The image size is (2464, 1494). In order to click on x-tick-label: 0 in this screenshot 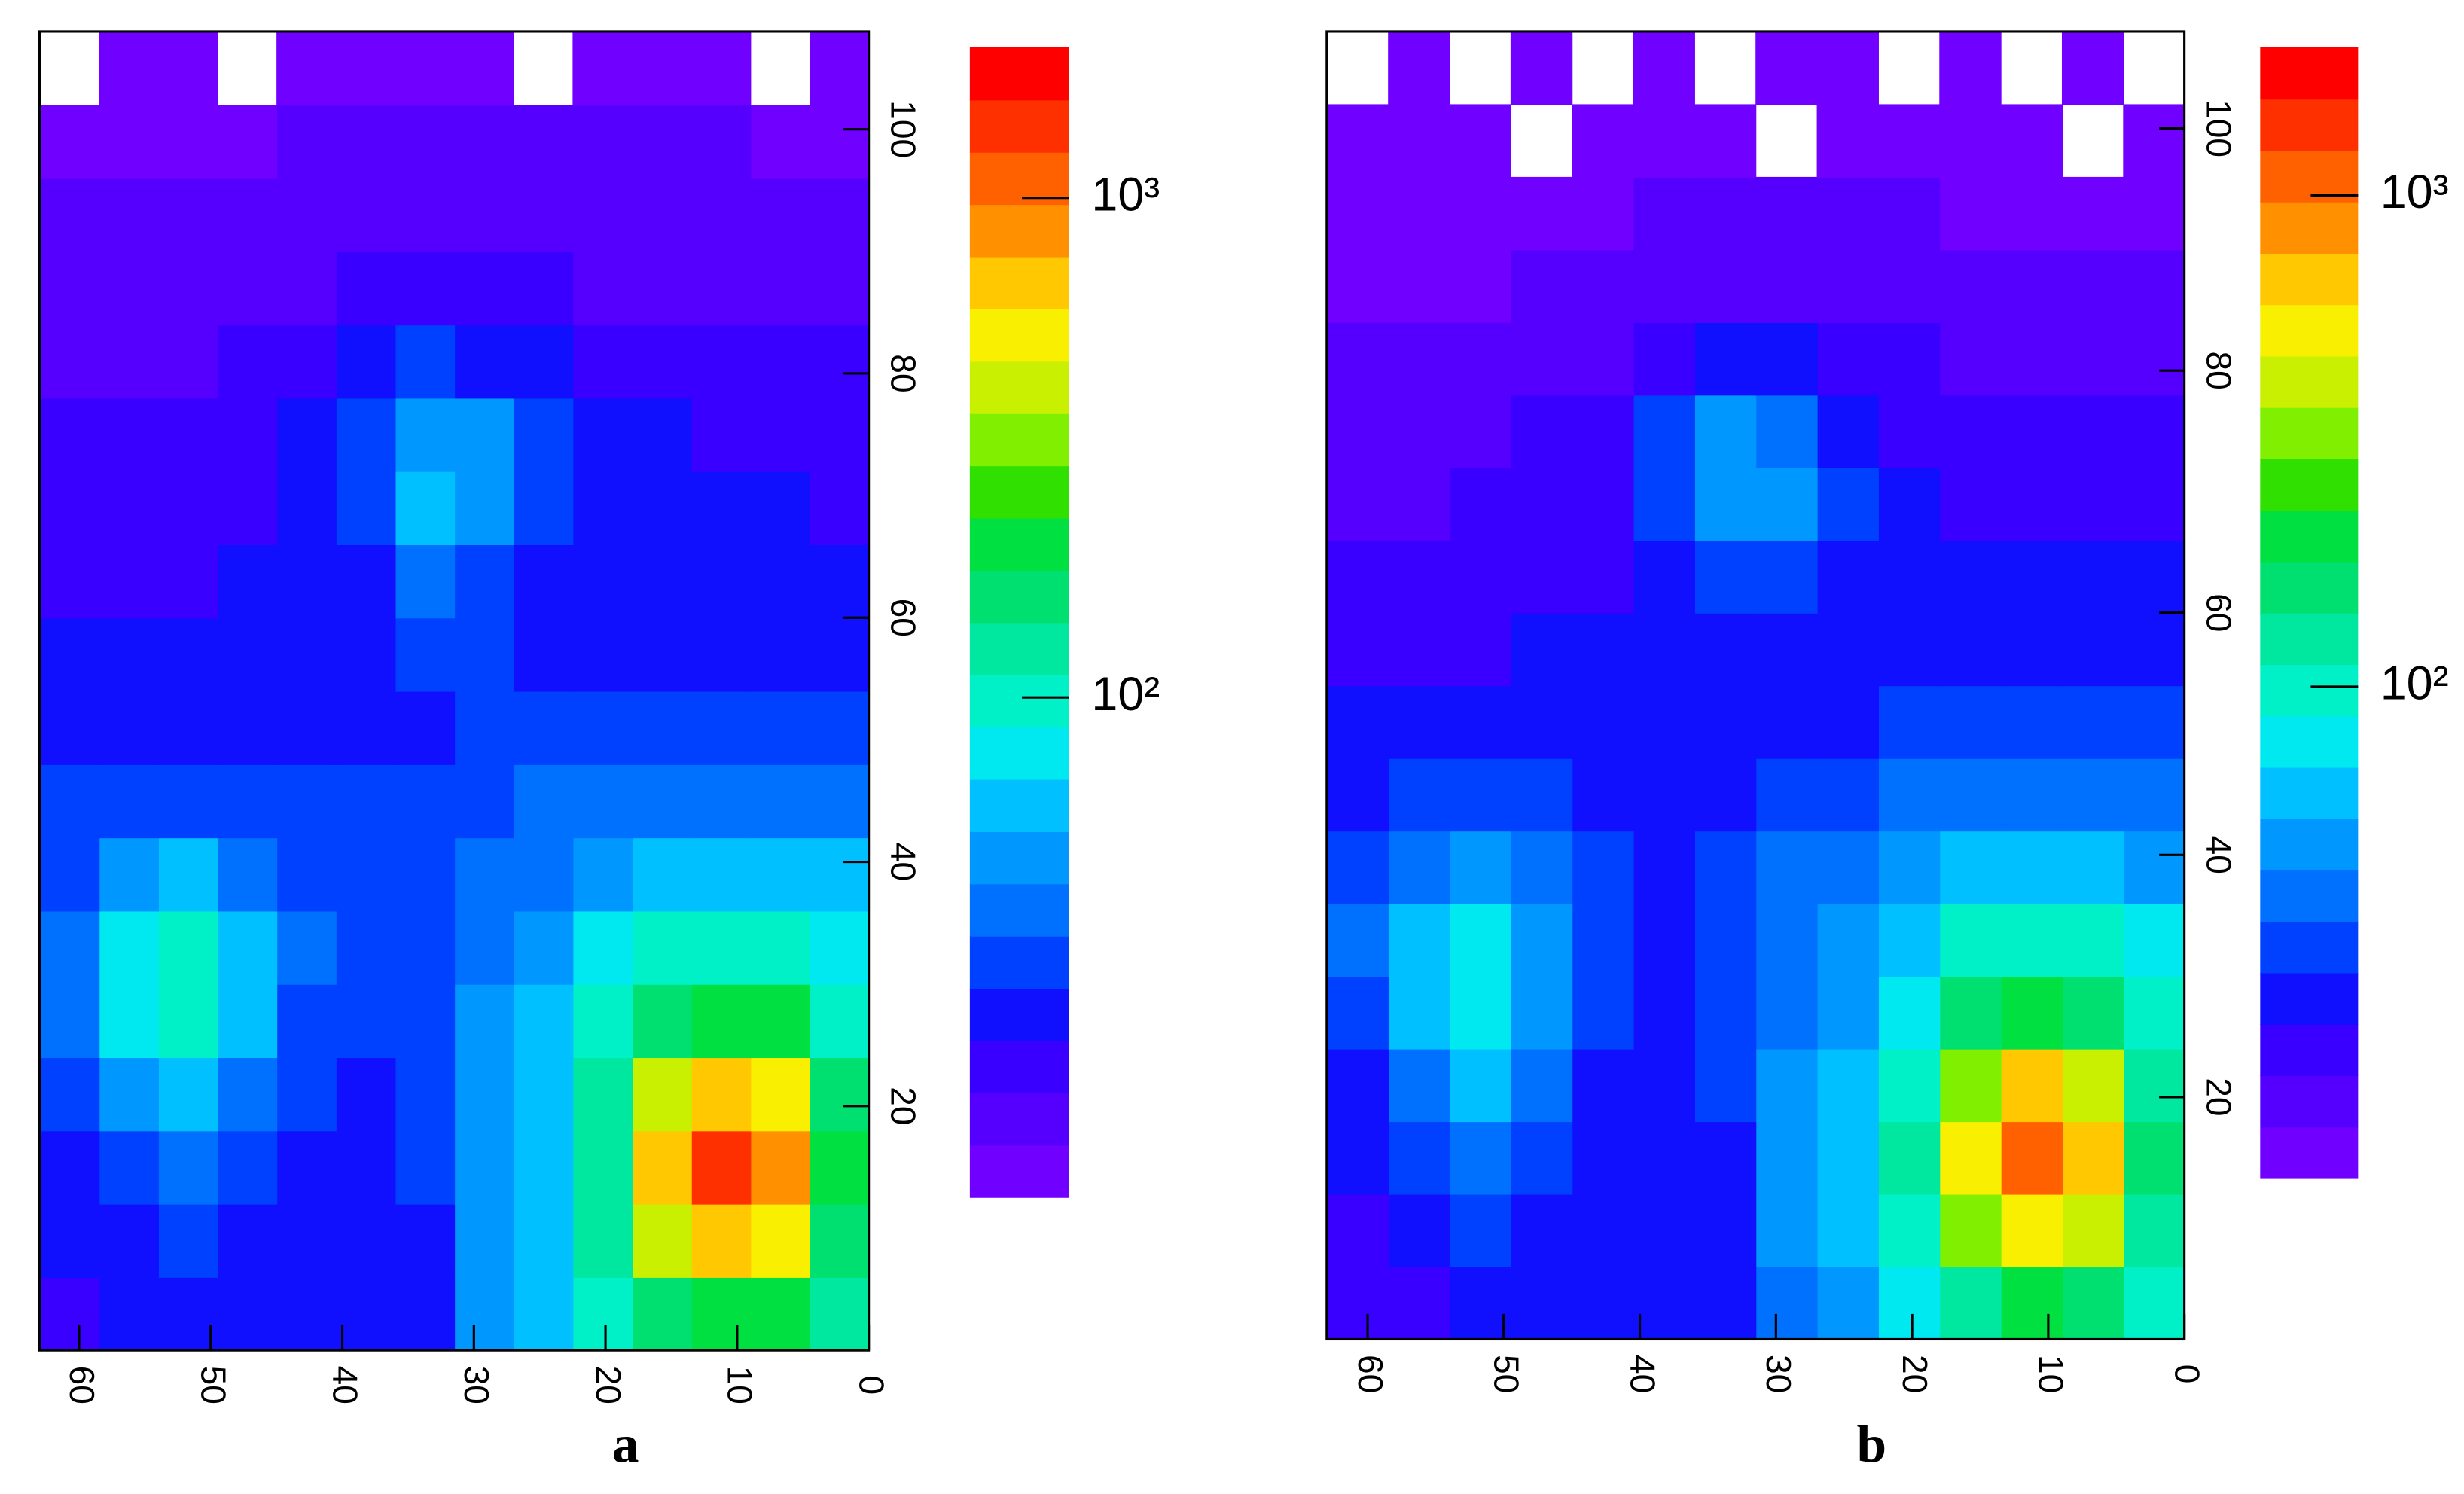, I will do `click(872, 1385)`.